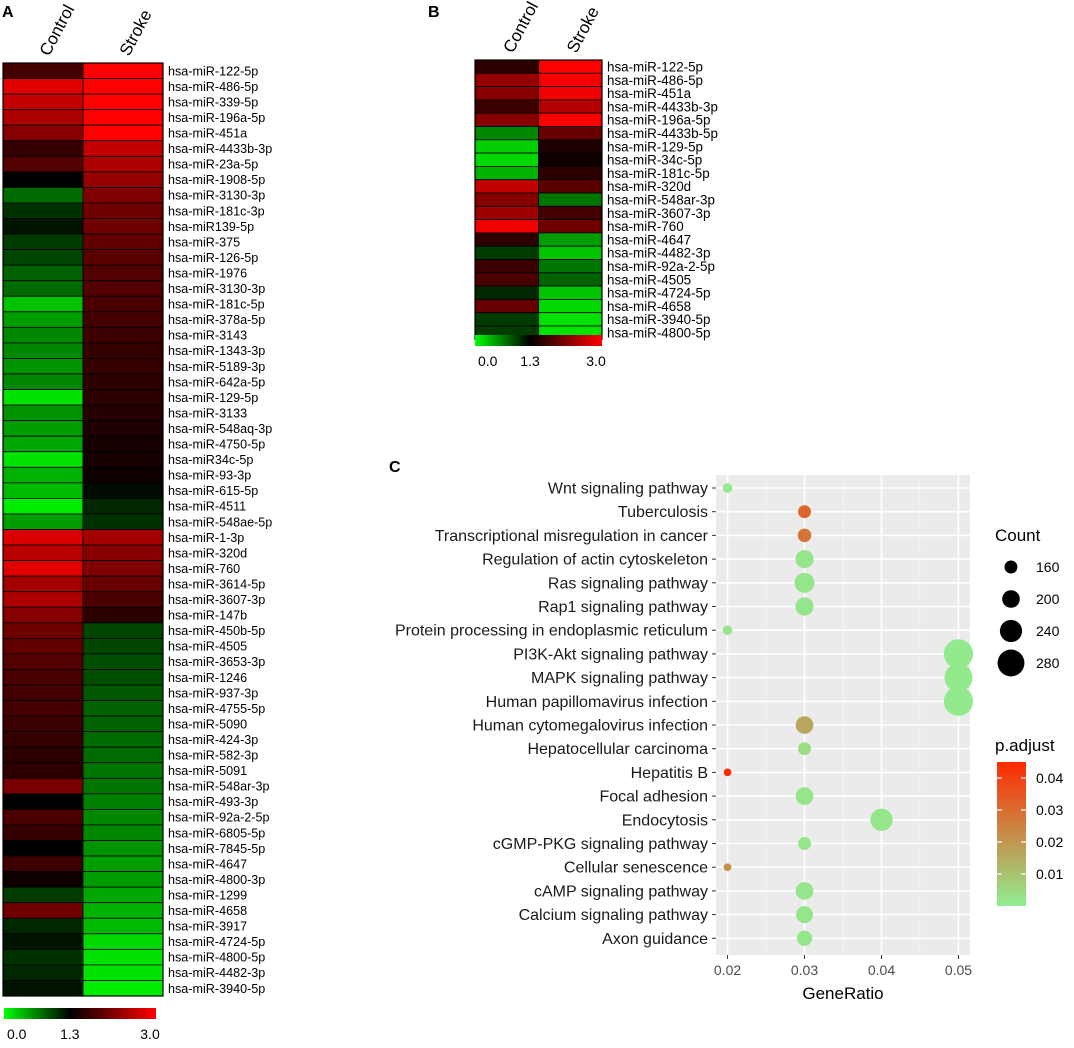  Describe the element at coordinates (572, 536) in the screenshot. I see `term-label: Transcriptional misregulation in cancer` at that location.